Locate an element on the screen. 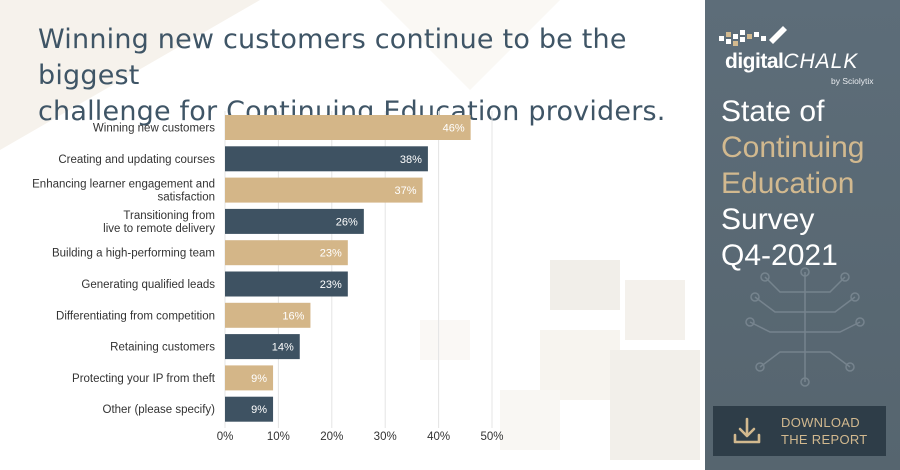  data-label: 46% is located at coordinates (454, 129).